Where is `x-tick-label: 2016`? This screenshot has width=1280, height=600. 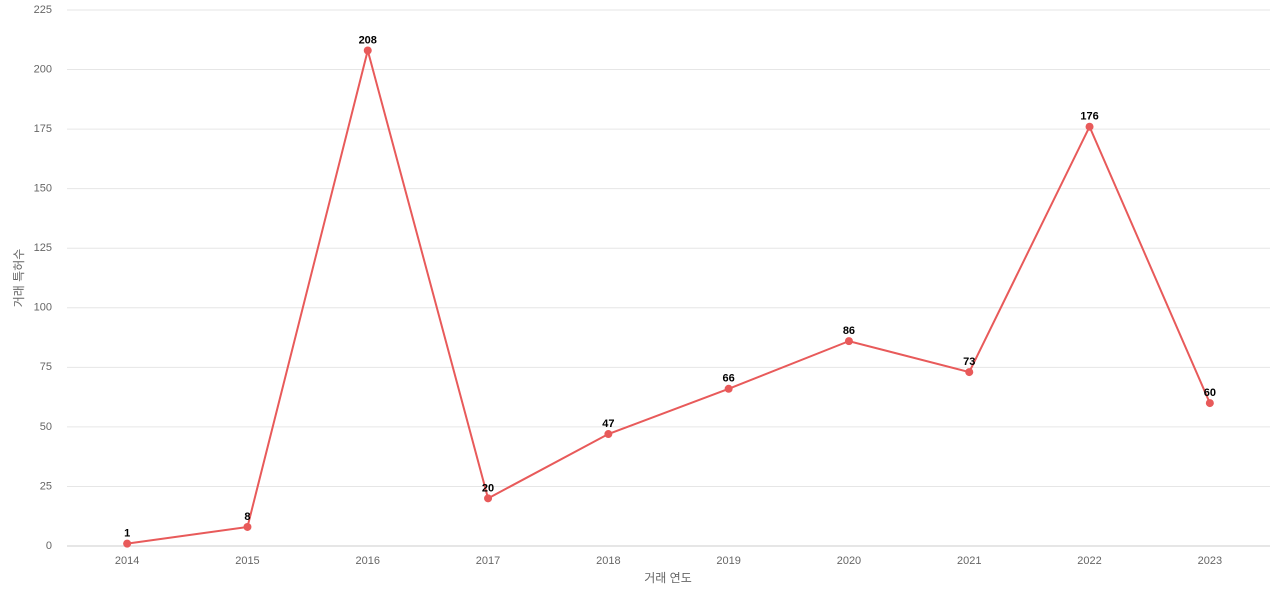
x-tick-label: 2016 is located at coordinates (368, 561).